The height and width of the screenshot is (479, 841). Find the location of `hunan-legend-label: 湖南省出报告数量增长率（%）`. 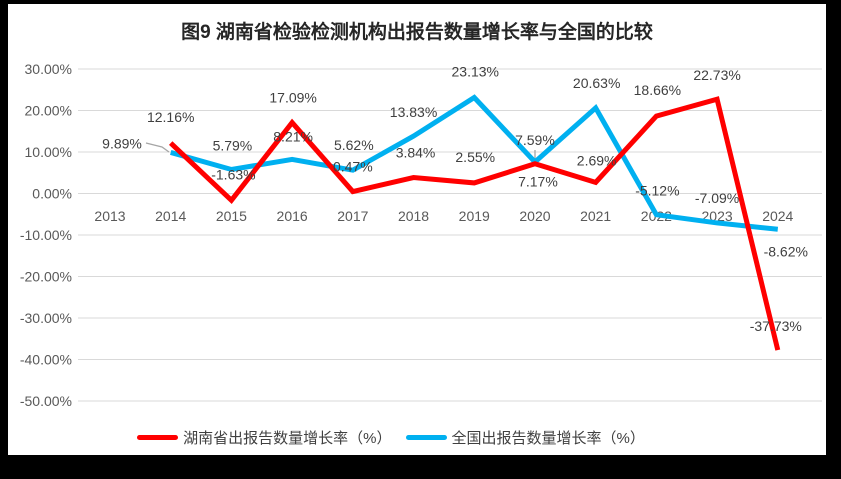

hunan-legend-label: 湖南省出报告数量增长率（%） is located at coordinates (287, 438).